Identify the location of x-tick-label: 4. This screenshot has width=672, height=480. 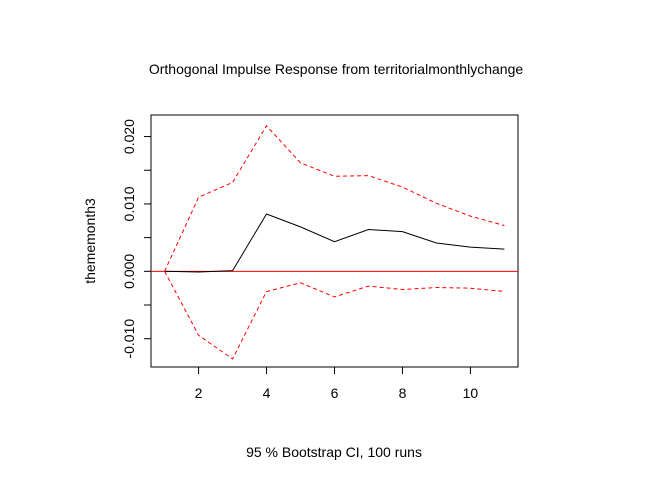
(267, 393).